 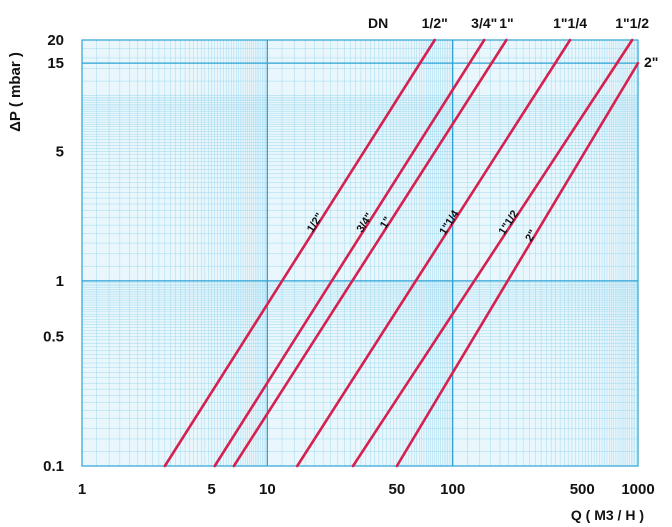 What do you see at coordinates (484, 23) in the screenshot?
I see `dn-legend-entry-1: 3/4"` at bounding box center [484, 23].